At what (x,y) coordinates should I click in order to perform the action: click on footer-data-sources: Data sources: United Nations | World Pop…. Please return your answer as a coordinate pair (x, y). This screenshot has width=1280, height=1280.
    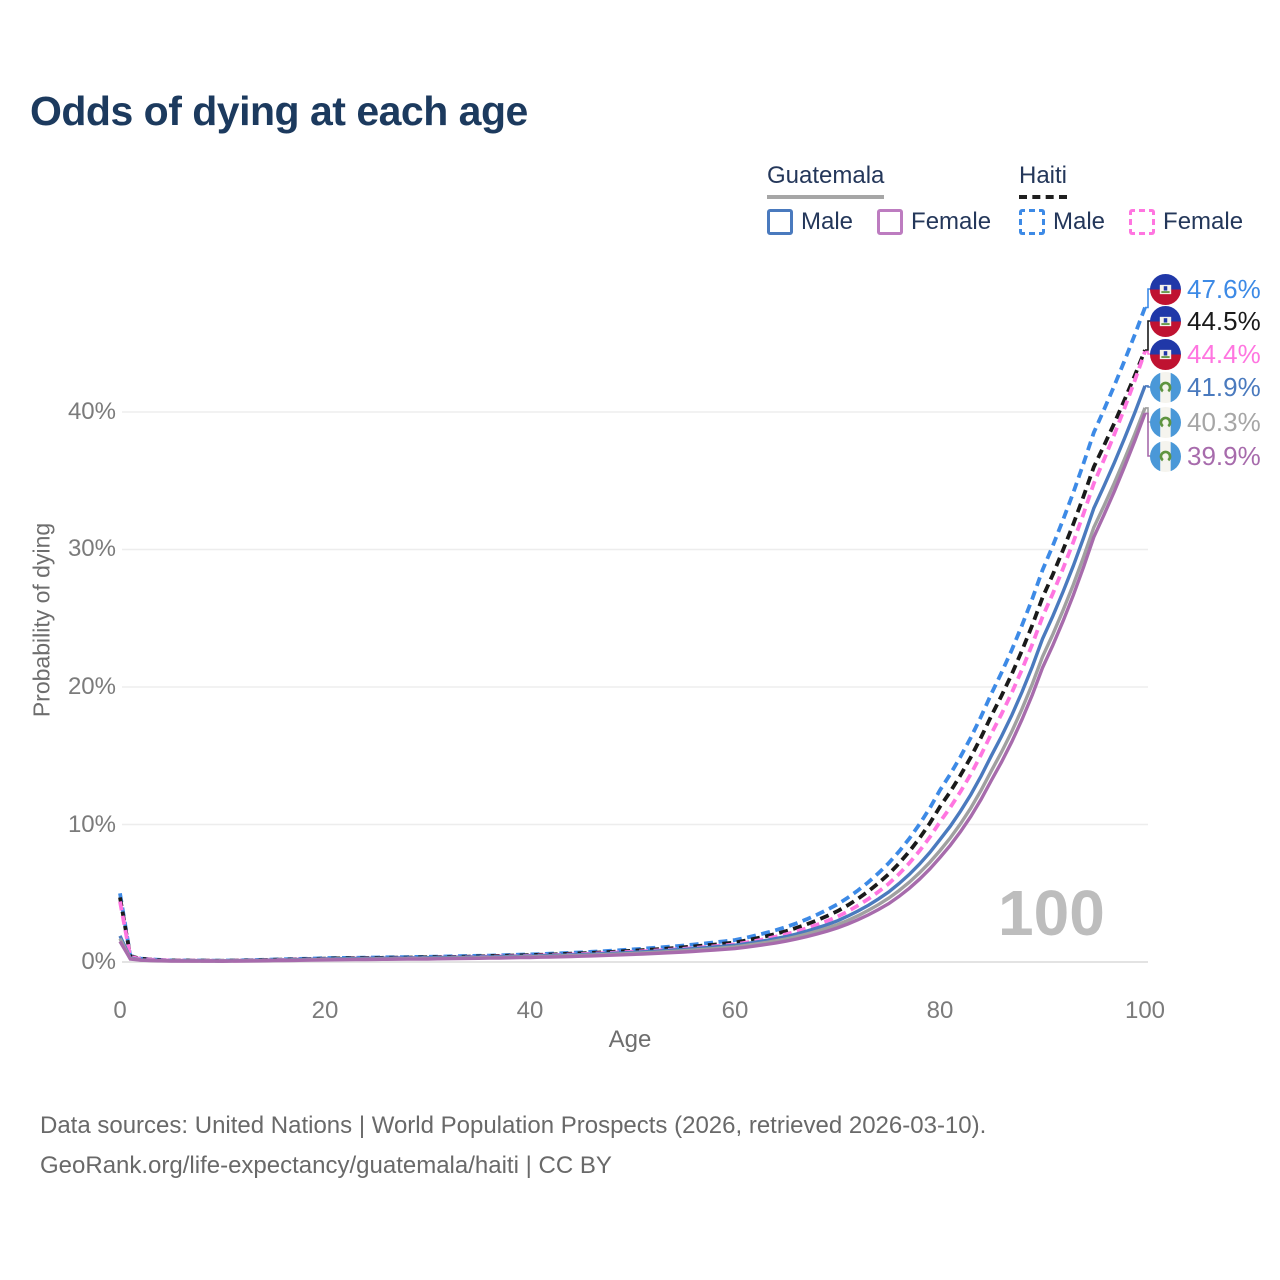
    Looking at the image, I should click on (513, 1125).